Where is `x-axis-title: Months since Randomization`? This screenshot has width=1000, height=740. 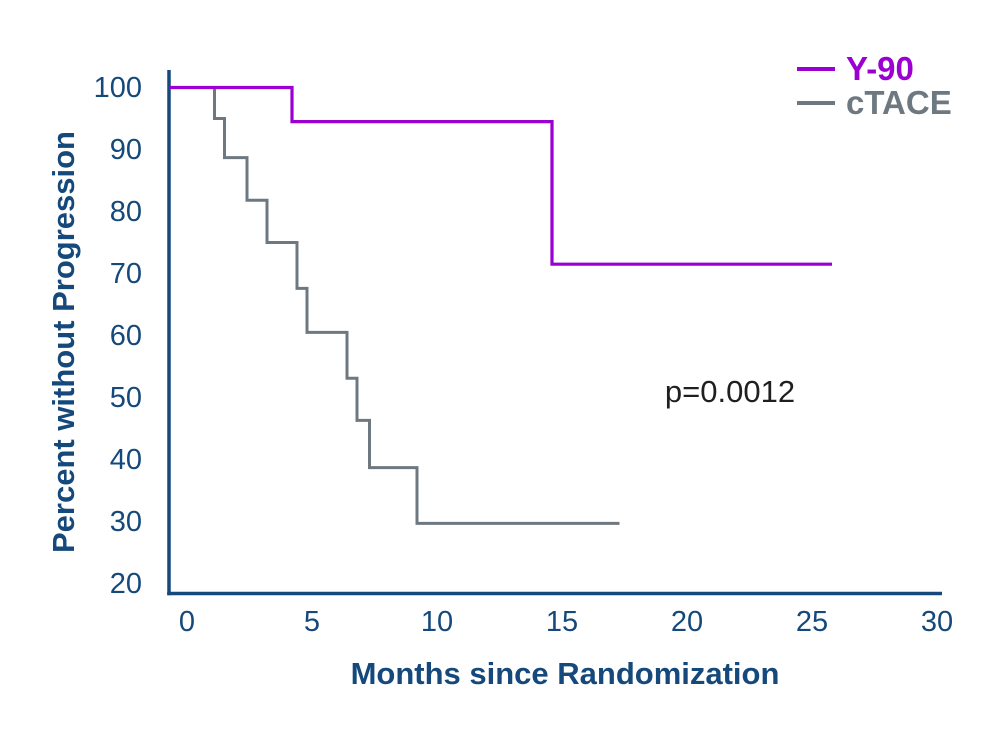
x-axis-title: Months since Randomization is located at coordinates (565, 673).